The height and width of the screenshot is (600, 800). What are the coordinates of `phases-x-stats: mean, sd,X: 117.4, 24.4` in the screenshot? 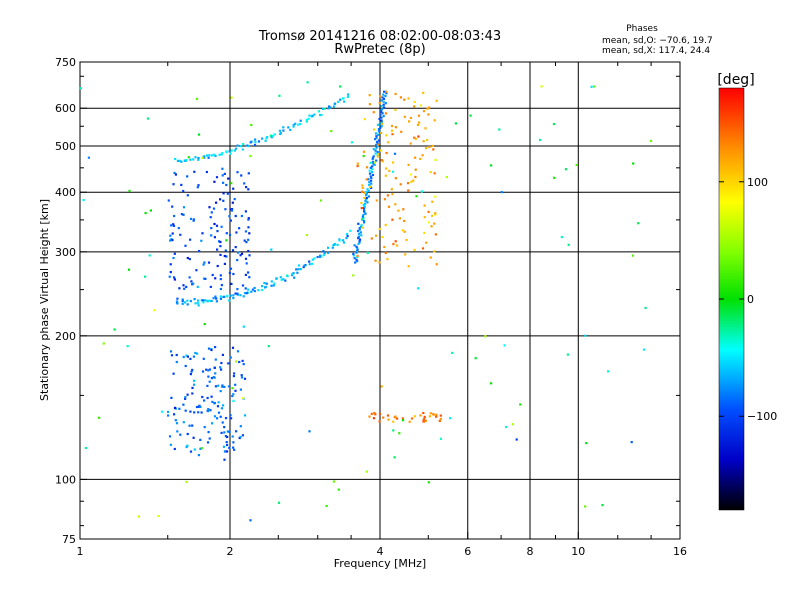 It's located at (656, 51).